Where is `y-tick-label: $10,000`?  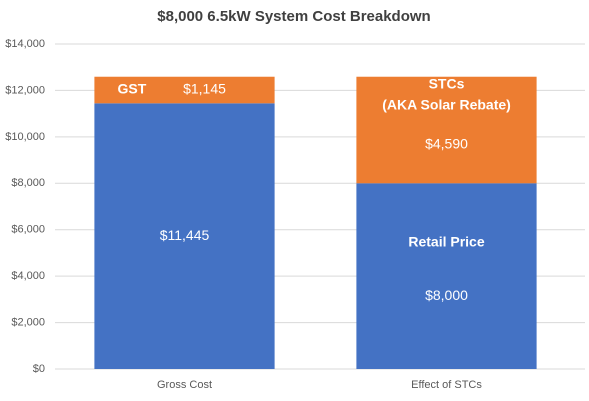
y-tick-label: $10,000 is located at coordinates (25, 137).